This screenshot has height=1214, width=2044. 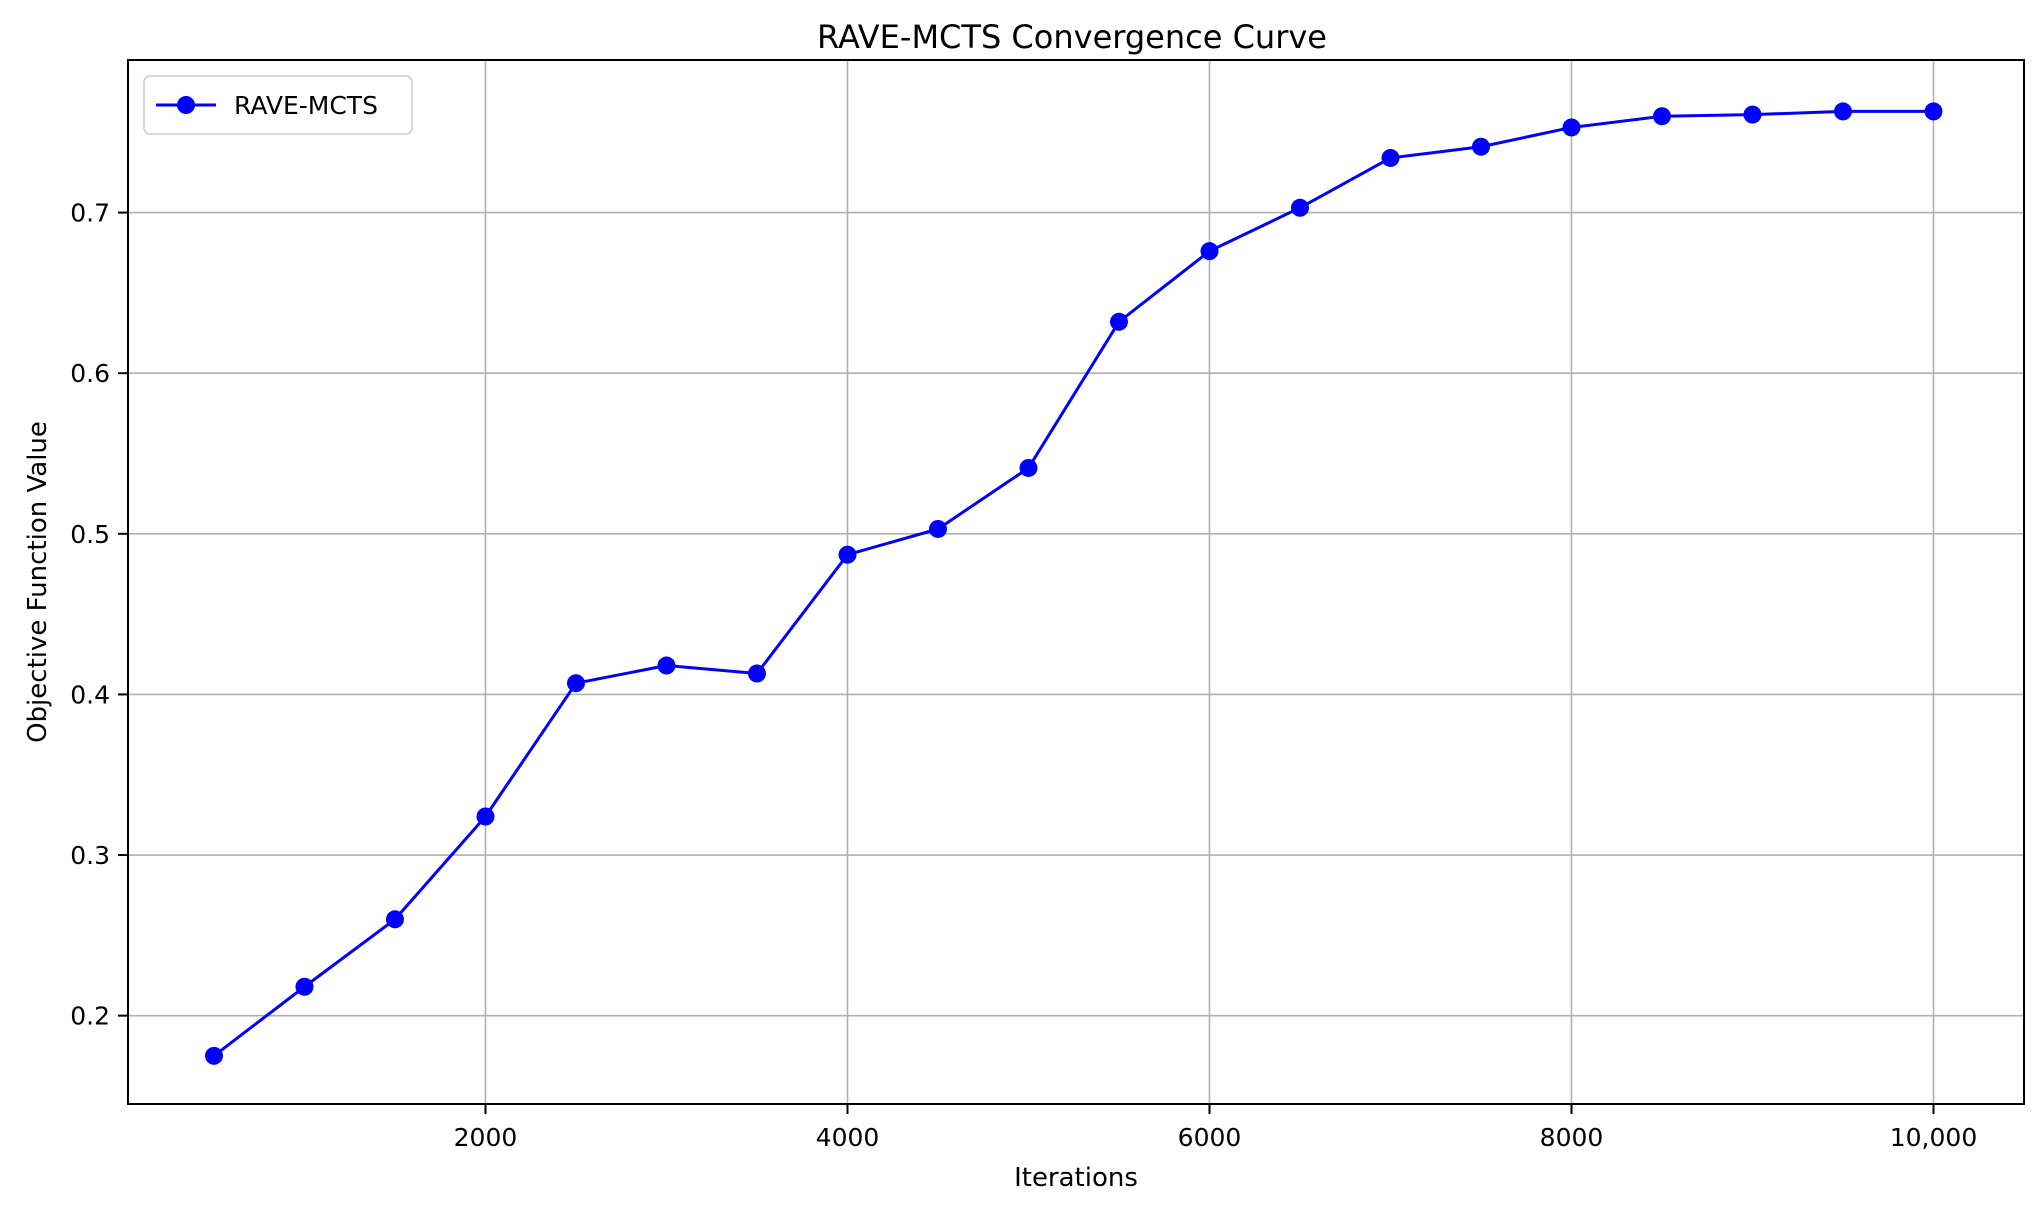 What do you see at coordinates (1210, 1137) in the screenshot?
I see `x-tick-label: 6000` at bounding box center [1210, 1137].